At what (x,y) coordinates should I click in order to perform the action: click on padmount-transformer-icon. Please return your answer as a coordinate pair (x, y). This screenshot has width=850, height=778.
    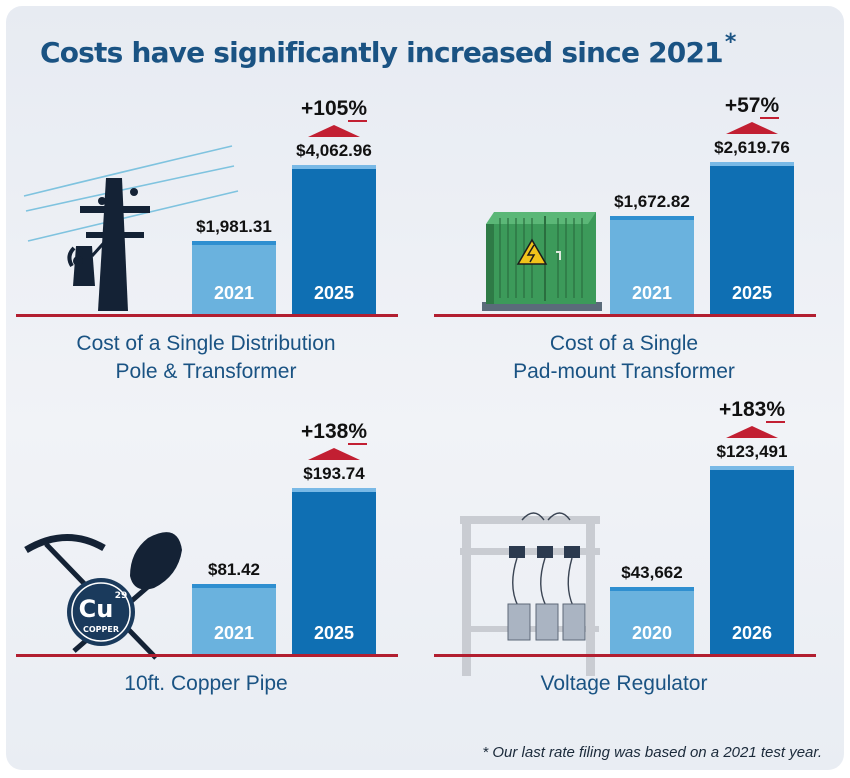
    Looking at the image, I should click on (542, 261).